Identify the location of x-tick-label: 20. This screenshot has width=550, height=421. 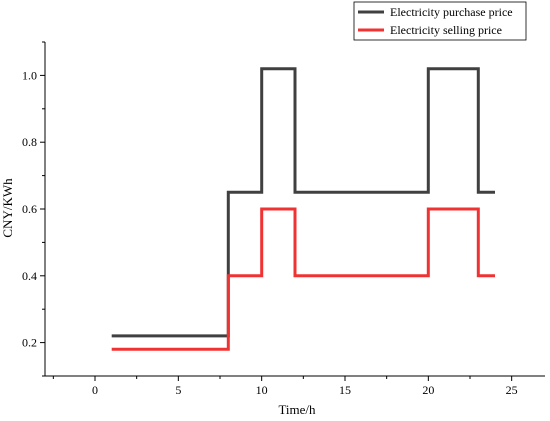
(428, 390).